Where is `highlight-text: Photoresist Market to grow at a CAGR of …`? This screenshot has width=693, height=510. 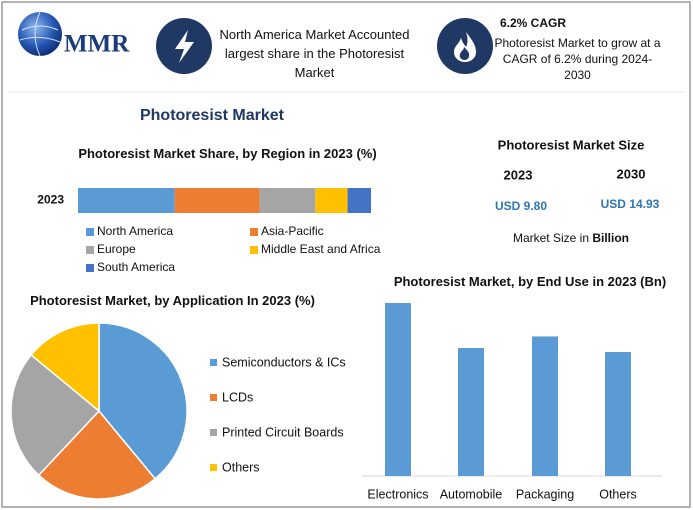 highlight-text: Photoresist Market to grow at a CAGR of … is located at coordinates (577, 59).